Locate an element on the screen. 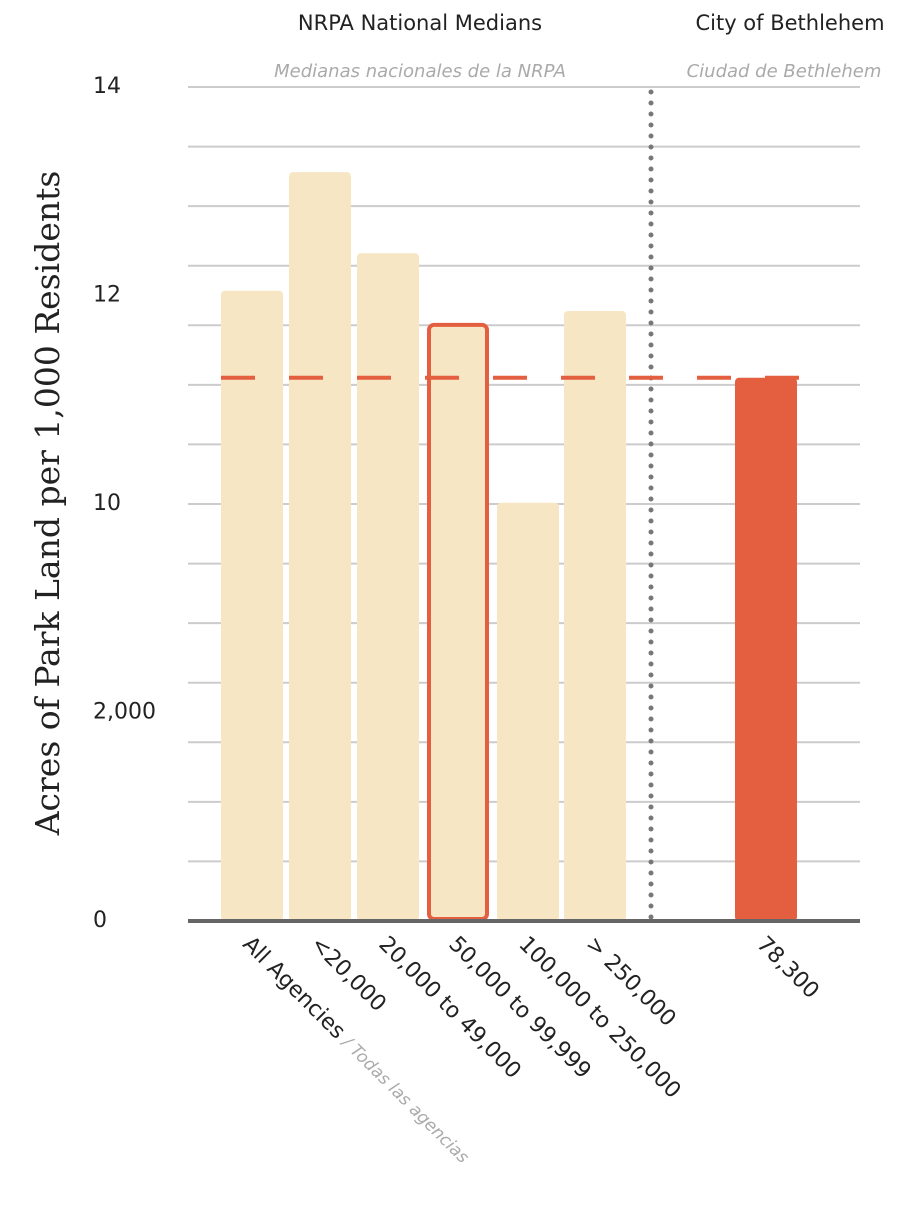 Image resolution: width=909 pixels, height=1217 pixels. y-tick-label: 14 is located at coordinates (107, 86).